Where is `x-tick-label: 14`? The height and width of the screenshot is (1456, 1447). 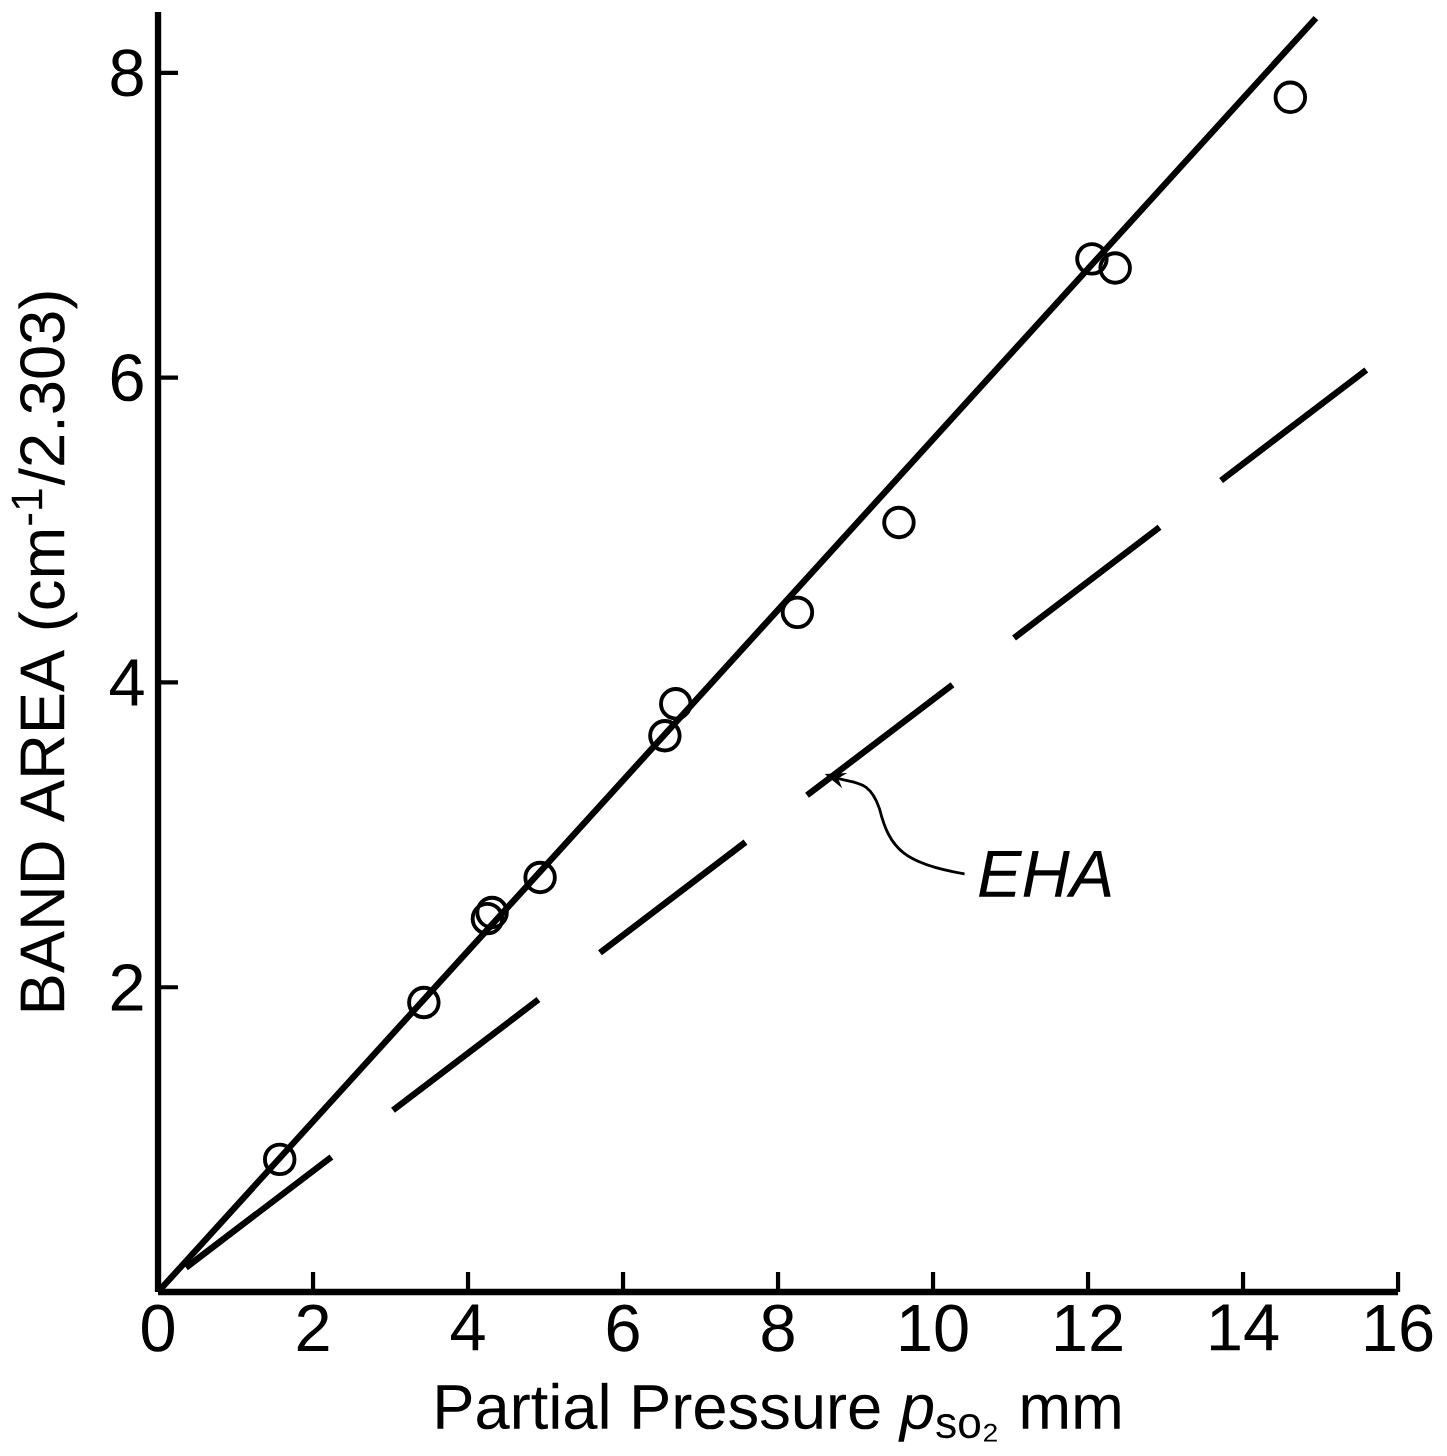
x-tick-label: 14 is located at coordinates (1245, 1327).